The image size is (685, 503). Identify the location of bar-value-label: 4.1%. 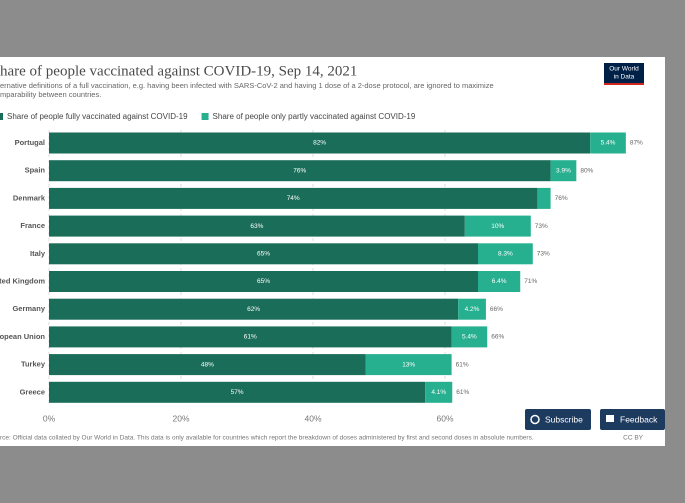
(438, 392).